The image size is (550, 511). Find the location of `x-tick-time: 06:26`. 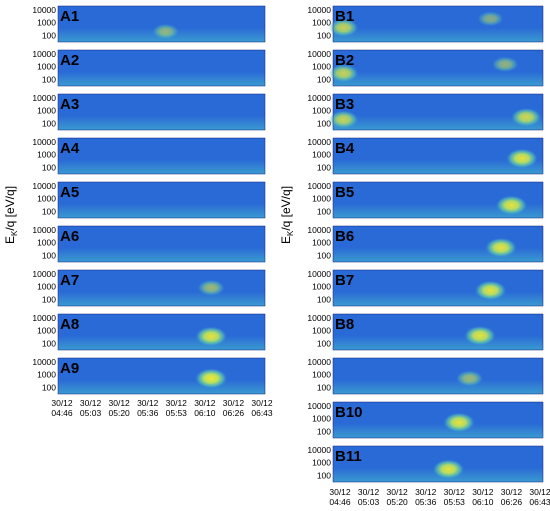

x-tick-time: 06:26 is located at coordinates (234, 413).